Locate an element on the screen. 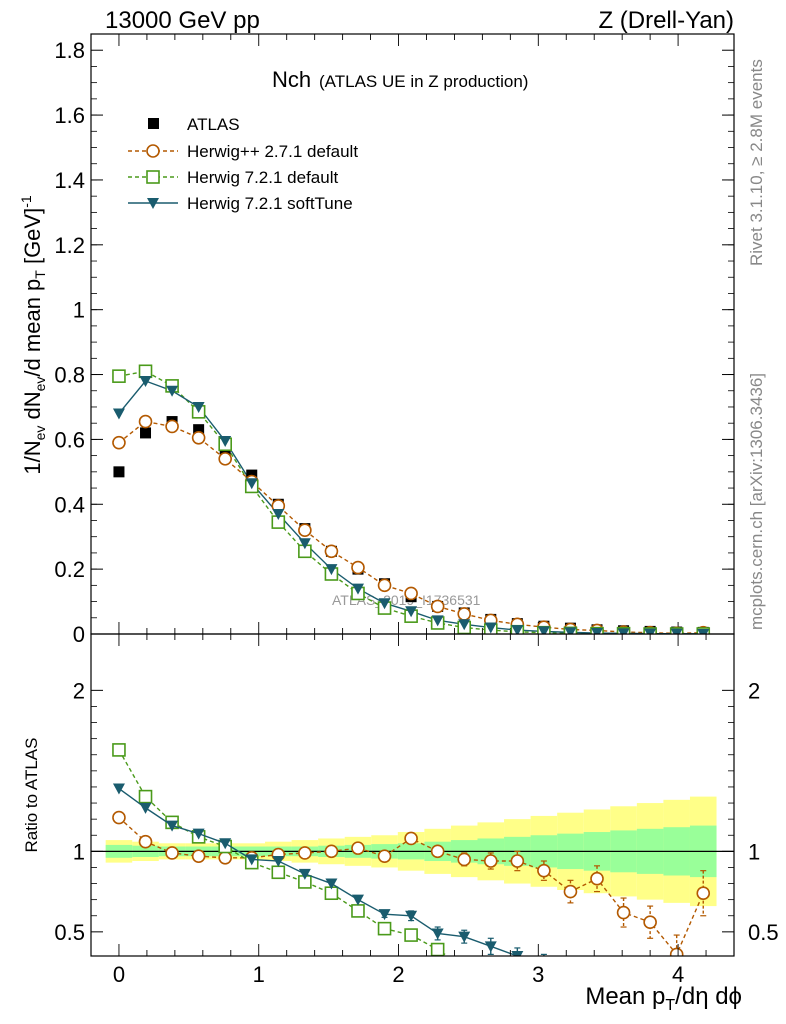 The image size is (786, 1024). main-ytick-label: 0.6 is located at coordinates (69, 439).